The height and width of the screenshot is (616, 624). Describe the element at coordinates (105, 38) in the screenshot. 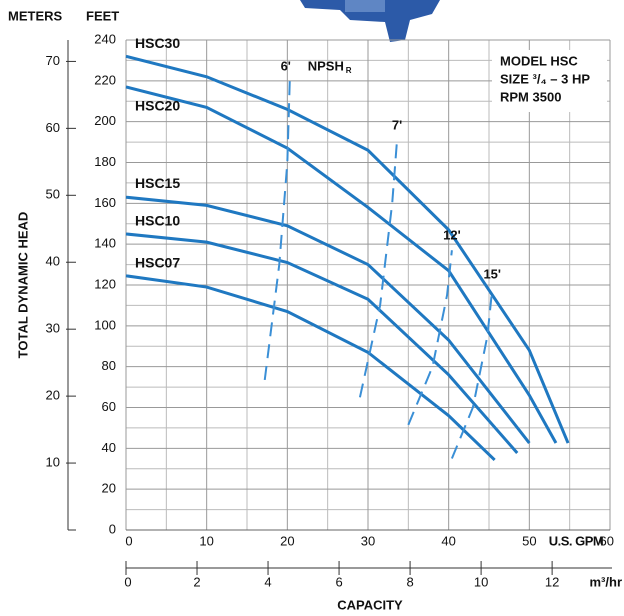

I see `y-tick-label: 240` at that location.